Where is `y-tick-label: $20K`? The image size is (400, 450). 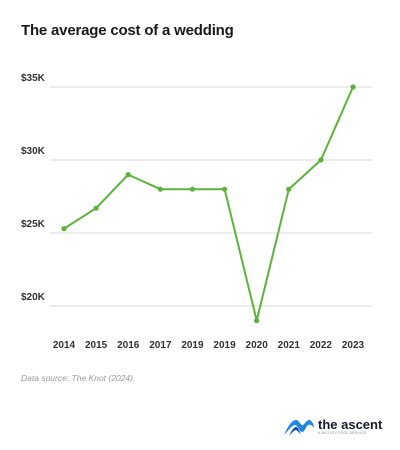 y-tick-label: $20K is located at coordinates (33, 297).